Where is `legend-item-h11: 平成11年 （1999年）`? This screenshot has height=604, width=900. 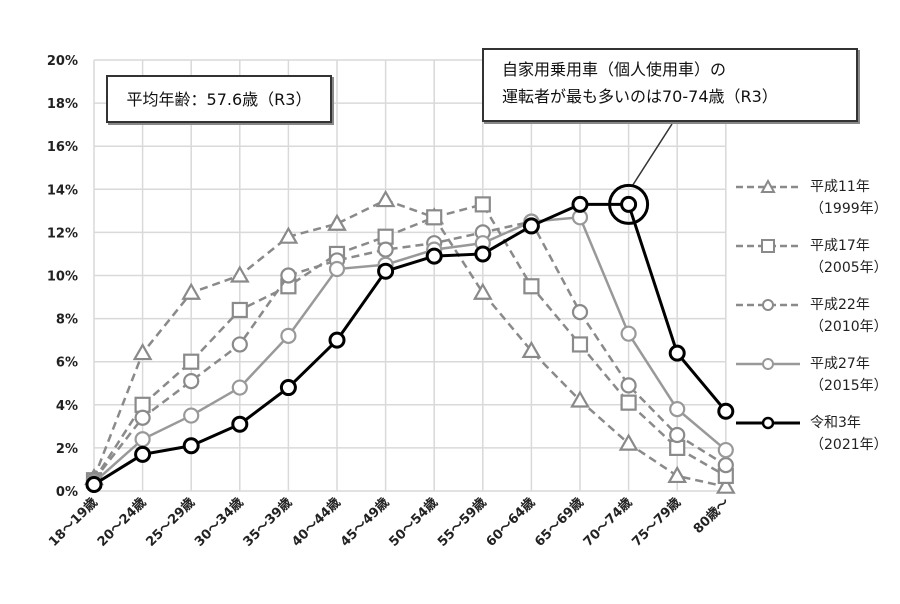
legend-item-h11: 平成11年 （1999年） is located at coordinates (816, 205).